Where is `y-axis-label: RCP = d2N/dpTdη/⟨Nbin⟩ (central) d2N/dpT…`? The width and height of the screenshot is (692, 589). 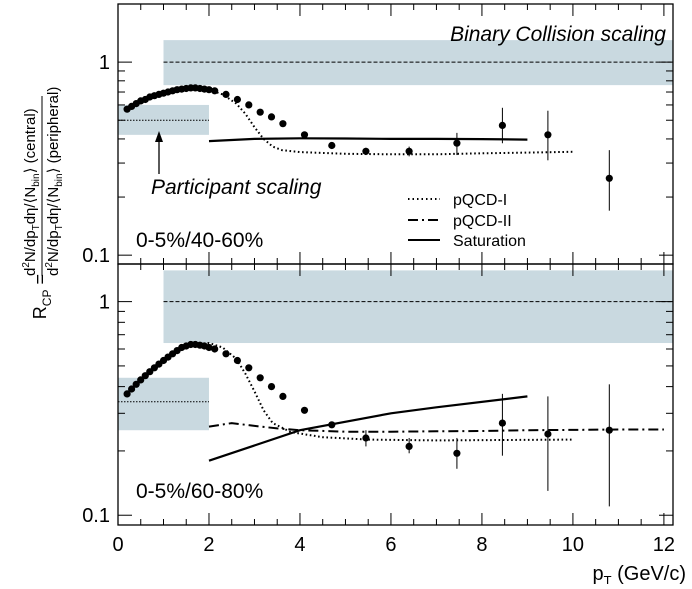
y-axis-label: RCP = d2N/dpTdη/⟨Nbin⟩ (central) d2N/dpT… is located at coordinates (43, 203).